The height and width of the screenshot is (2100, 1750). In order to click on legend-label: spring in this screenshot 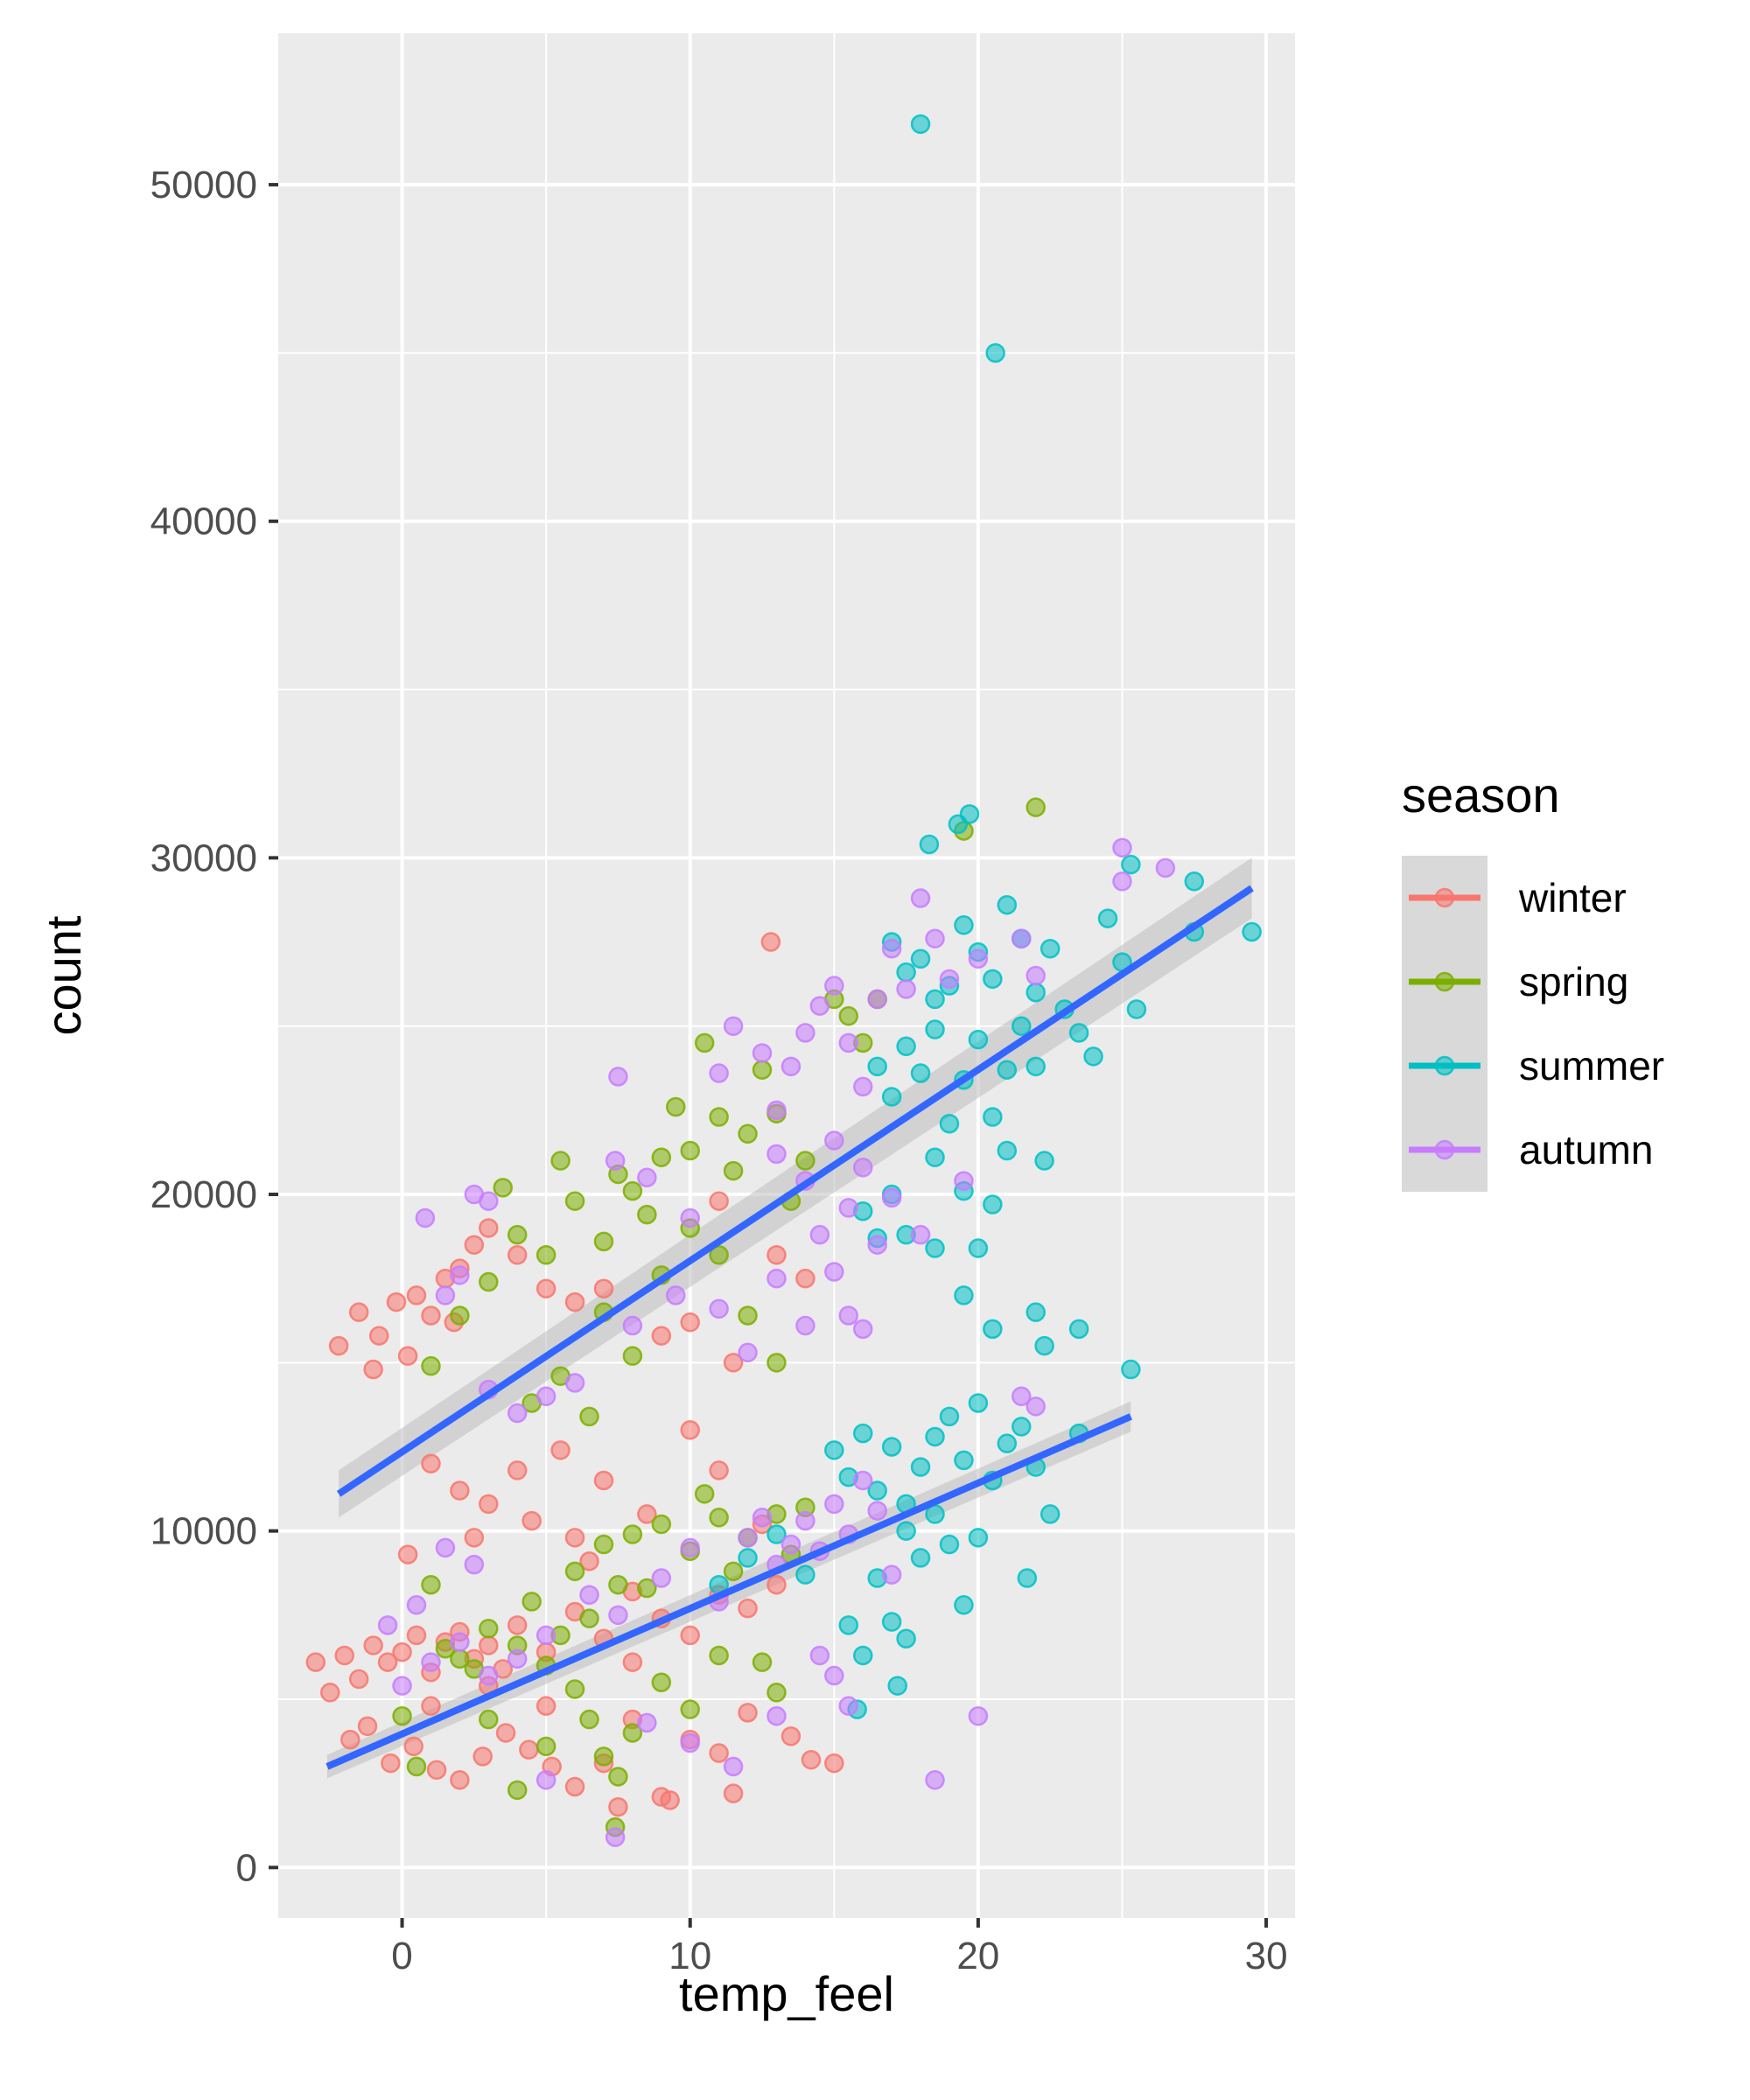, I will do `click(1573, 981)`.